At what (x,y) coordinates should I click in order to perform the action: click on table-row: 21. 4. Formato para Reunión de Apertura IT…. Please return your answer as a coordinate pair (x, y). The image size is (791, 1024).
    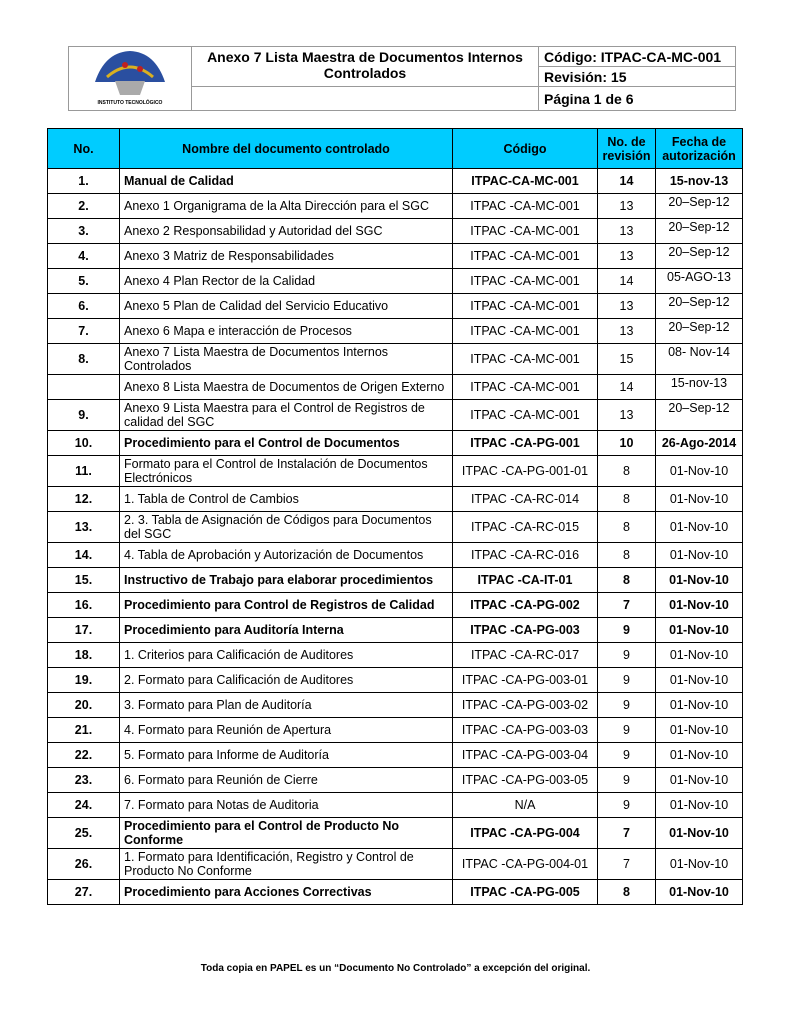
    Looking at the image, I should click on (395, 730).